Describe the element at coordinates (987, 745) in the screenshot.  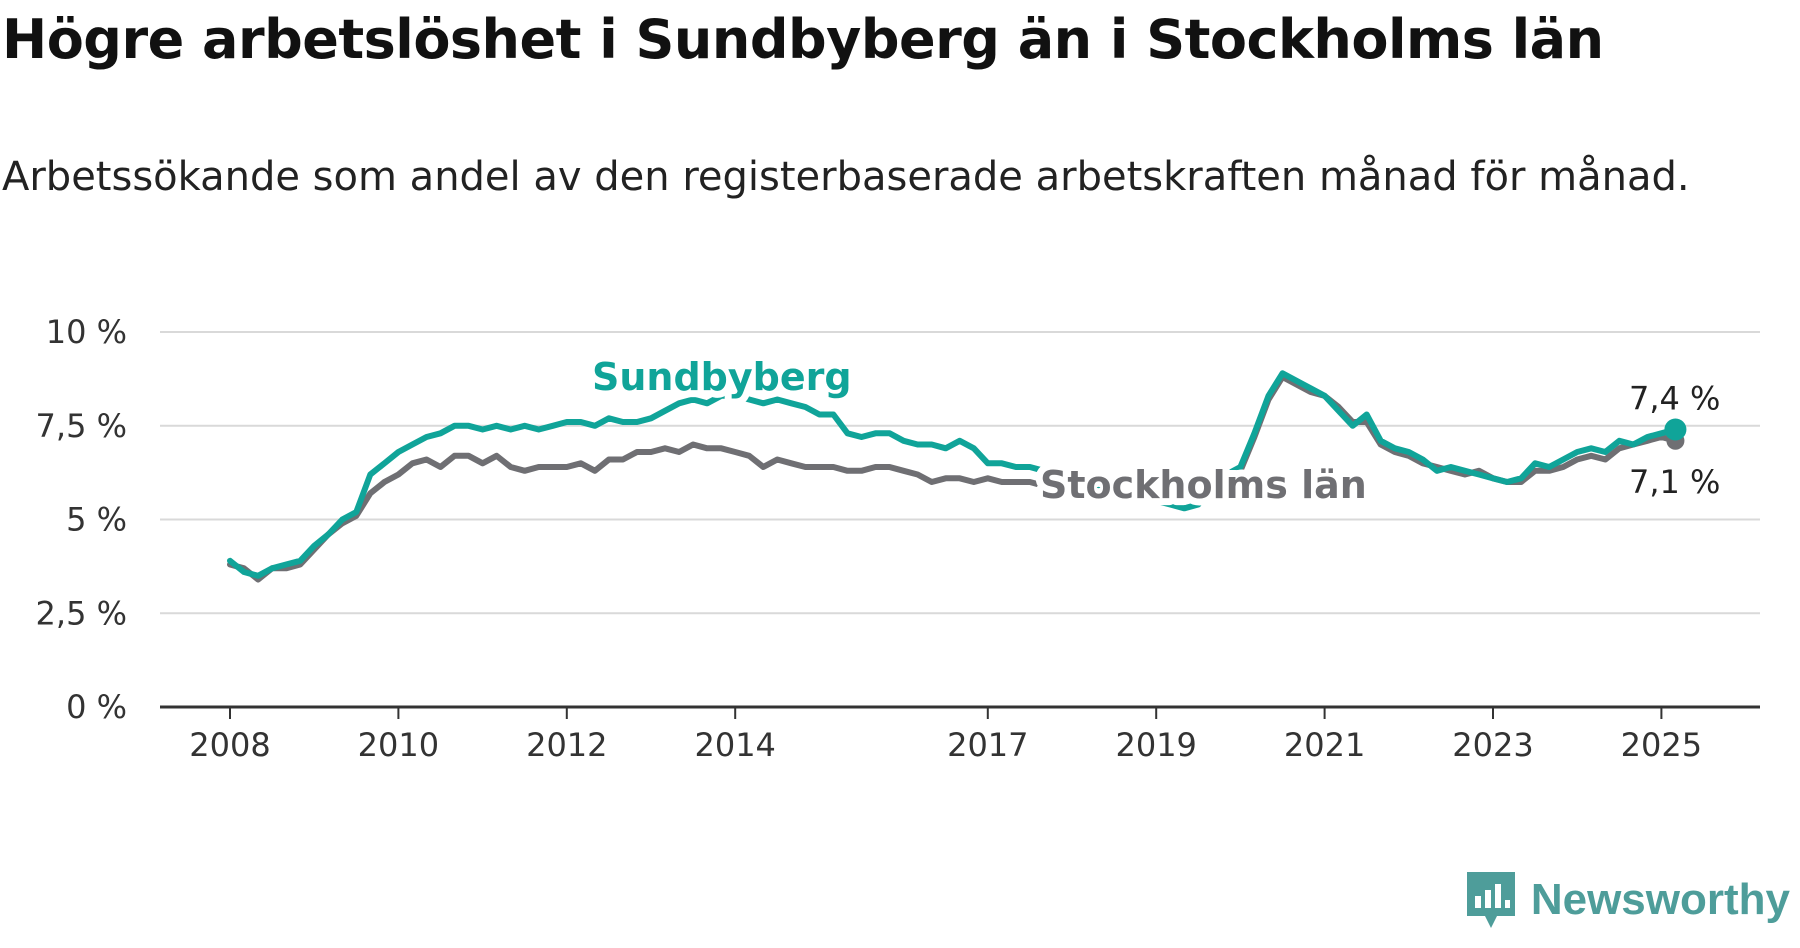
I see `x-tick-label: 2017` at that location.